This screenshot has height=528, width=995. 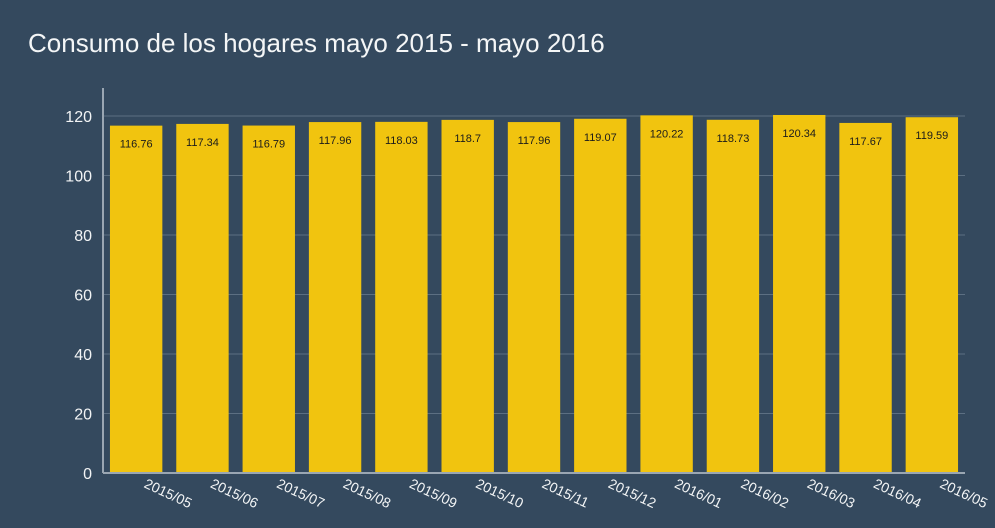 I want to click on data-label: 116.79, so click(x=268, y=145).